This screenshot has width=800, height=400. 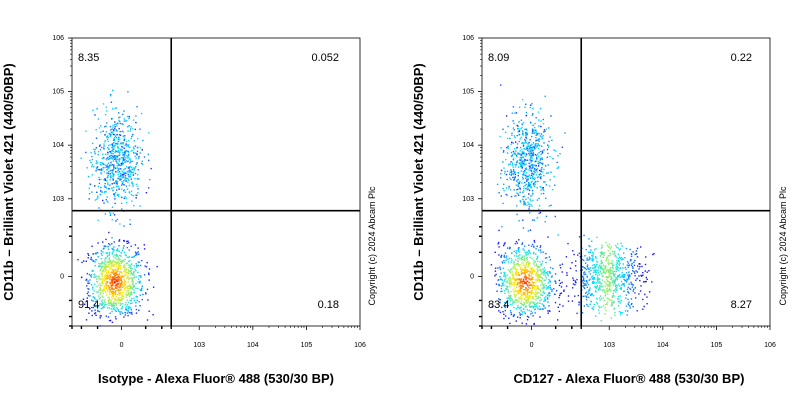 I want to click on copyright-note: Copyright (c) 2024 Abcam Plc, so click(x=372, y=246).